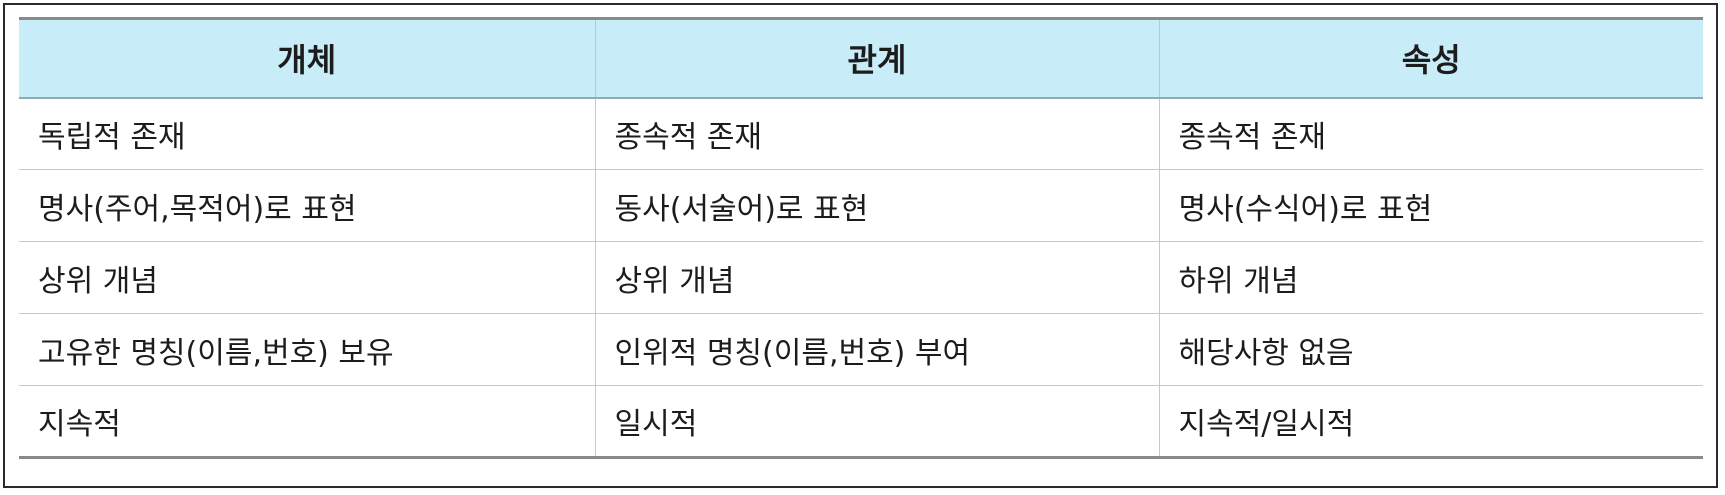  I want to click on table-cell: 인위적 명칭(이름,번호) 부여, so click(876, 349).